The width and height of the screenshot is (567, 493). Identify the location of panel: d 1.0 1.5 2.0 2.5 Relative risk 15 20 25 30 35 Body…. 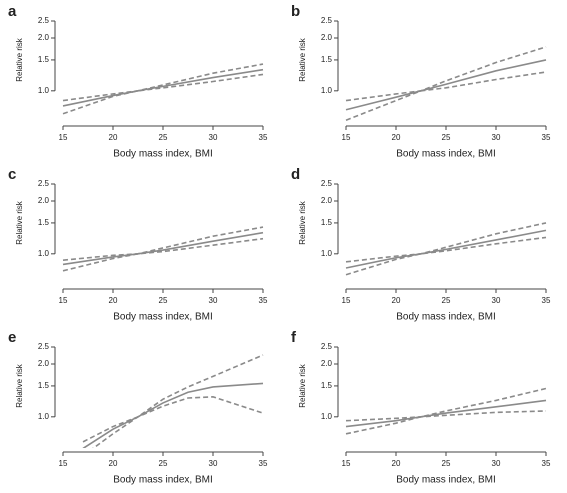
(421, 244).